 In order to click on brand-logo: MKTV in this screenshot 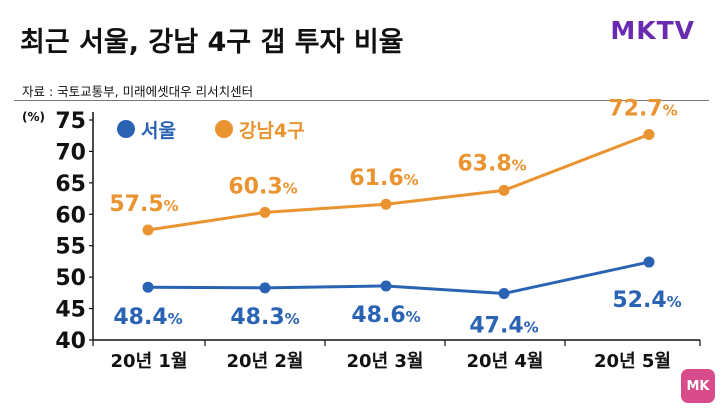, I will do `click(652, 30)`.